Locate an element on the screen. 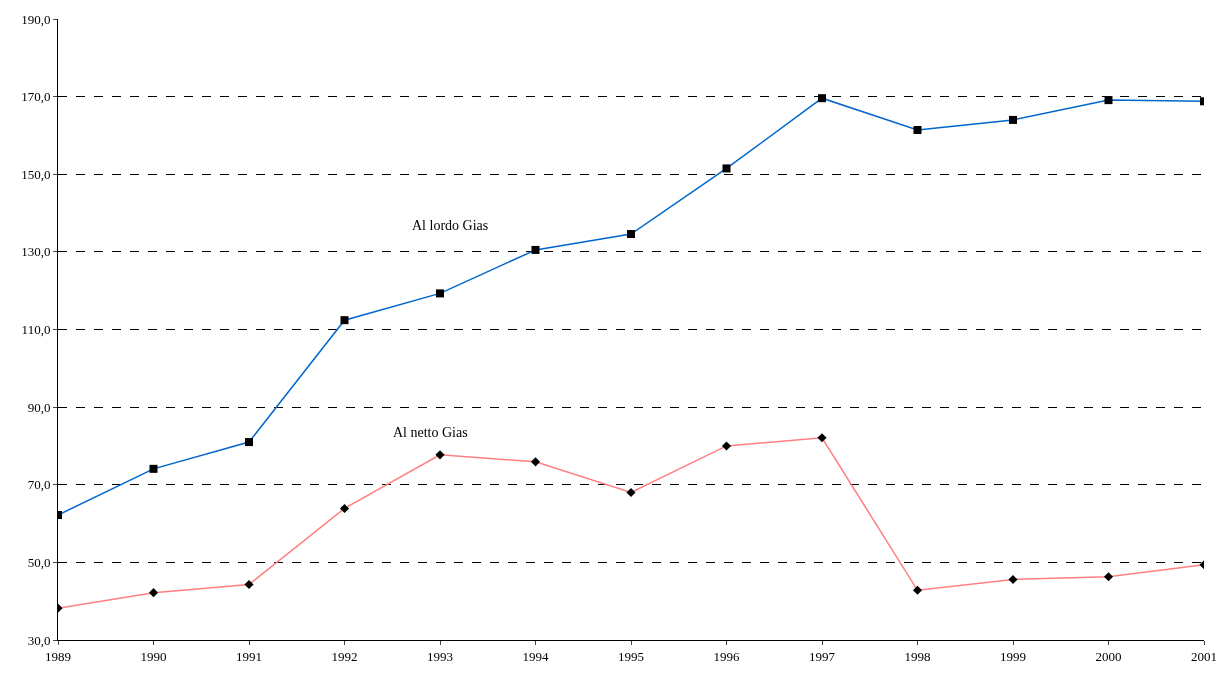 This screenshot has width=1229, height=676. y-tick-label: 190,0 is located at coordinates (36, 19).